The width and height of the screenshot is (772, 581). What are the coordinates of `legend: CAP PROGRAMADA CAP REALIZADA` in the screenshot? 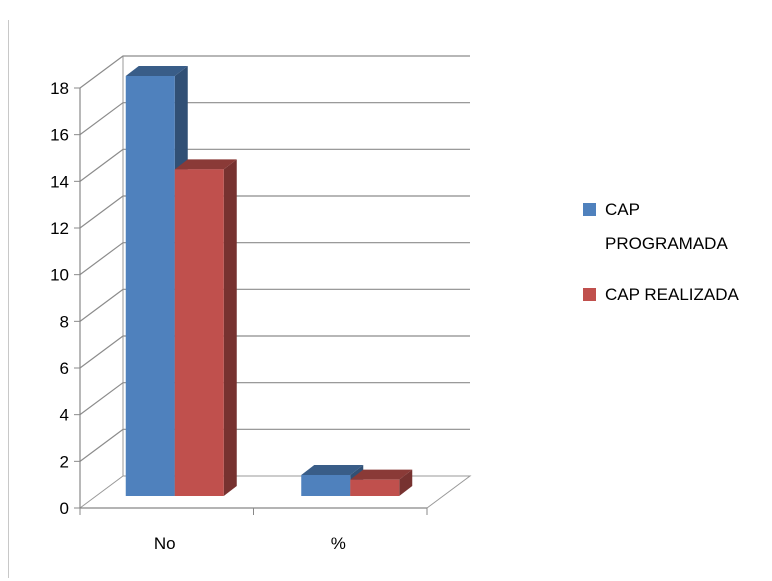 It's located at (661, 252).